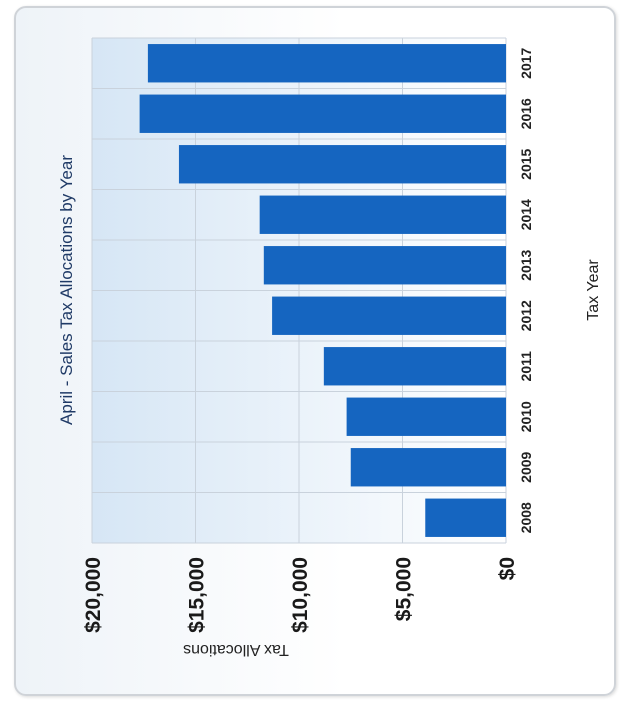 This screenshot has height=703, width=626. Describe the element at coordinates (323, 113) in the screenshot. I see `bar-2016` at that location.